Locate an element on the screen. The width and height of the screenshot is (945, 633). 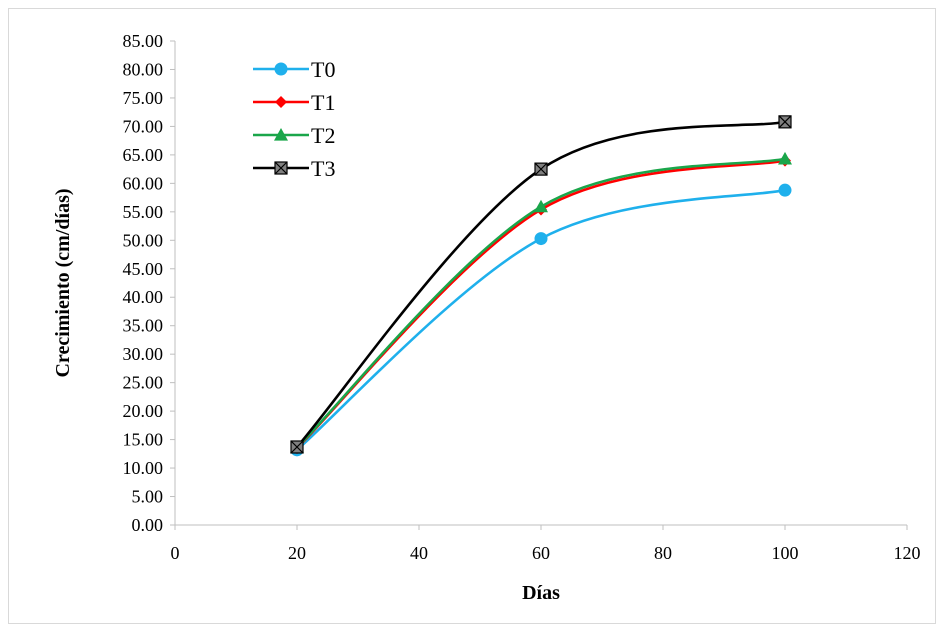
y-tick-label: 30.00 is located at coordinates (143, 354).